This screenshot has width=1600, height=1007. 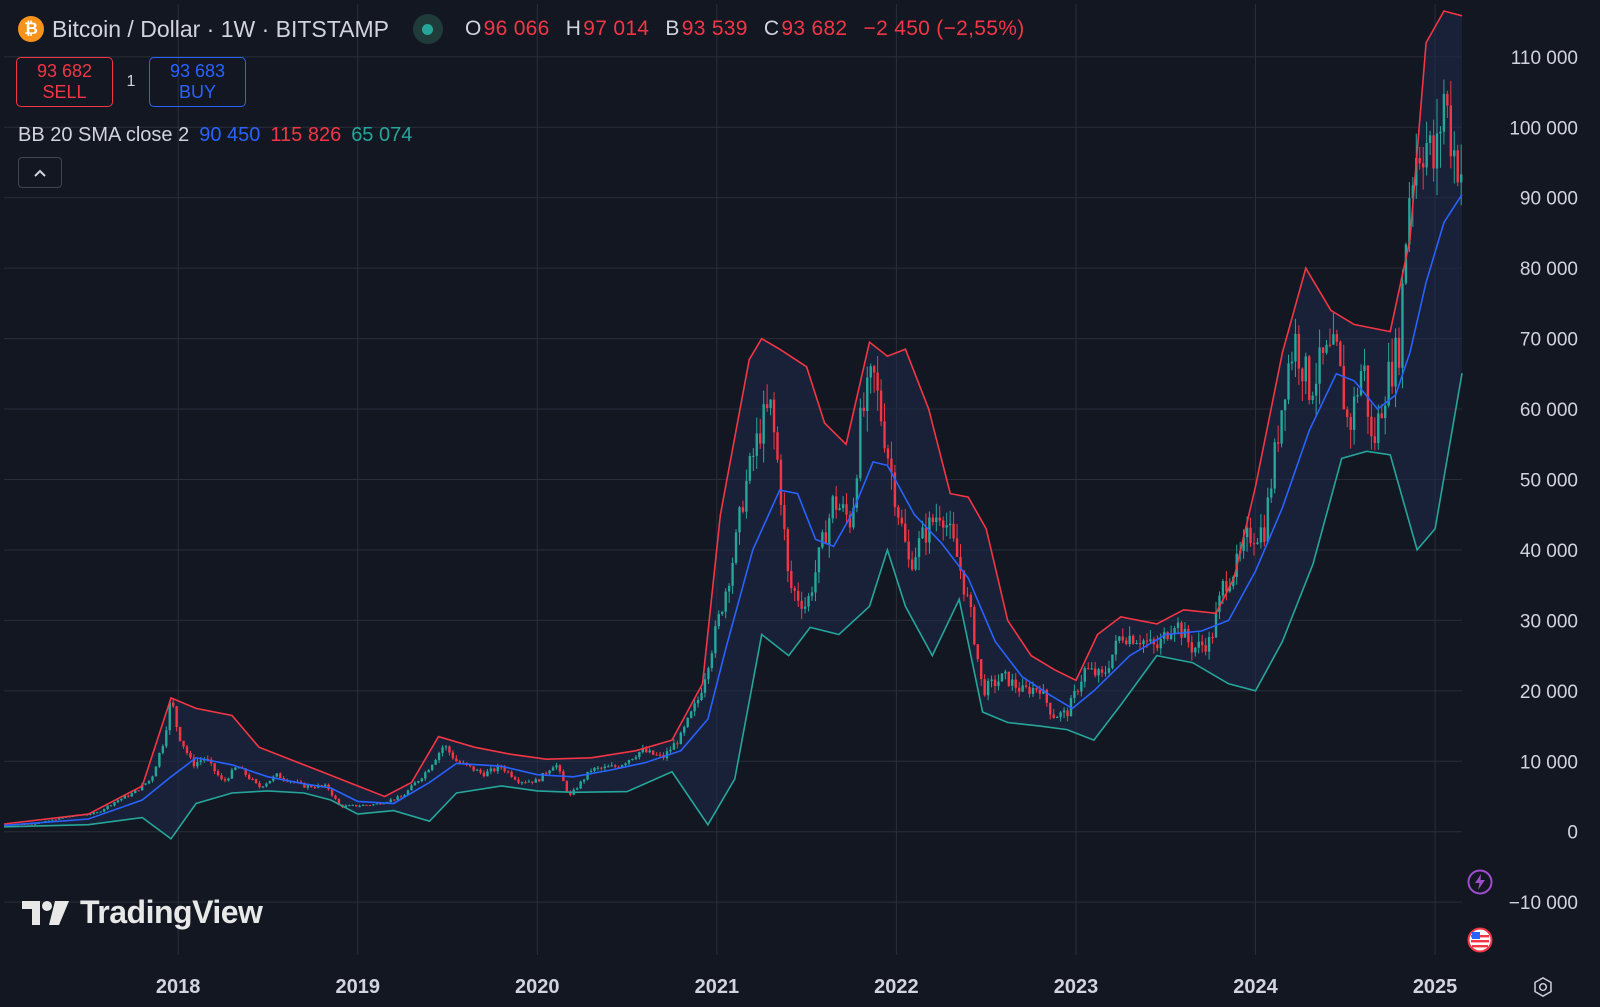 What do you see at coordinates (1543, 128) in the screenshot?
I see `y-tick-label: 100 000` at bounding box center [1543, 128].